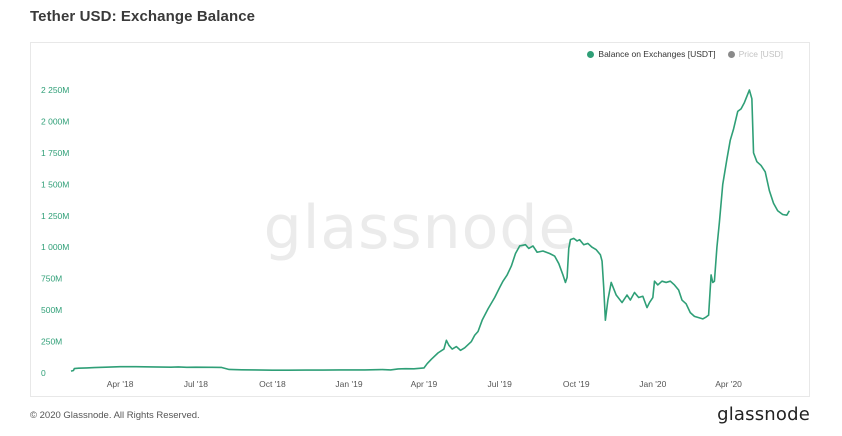 This screenshot has height=436, width=842. I want to click on legend-dot-balance, so click(591, 54).